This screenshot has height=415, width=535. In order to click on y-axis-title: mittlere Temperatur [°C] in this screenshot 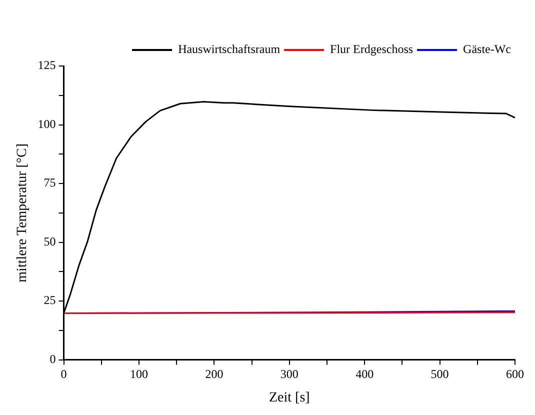, I will do `click(22, 212)`.